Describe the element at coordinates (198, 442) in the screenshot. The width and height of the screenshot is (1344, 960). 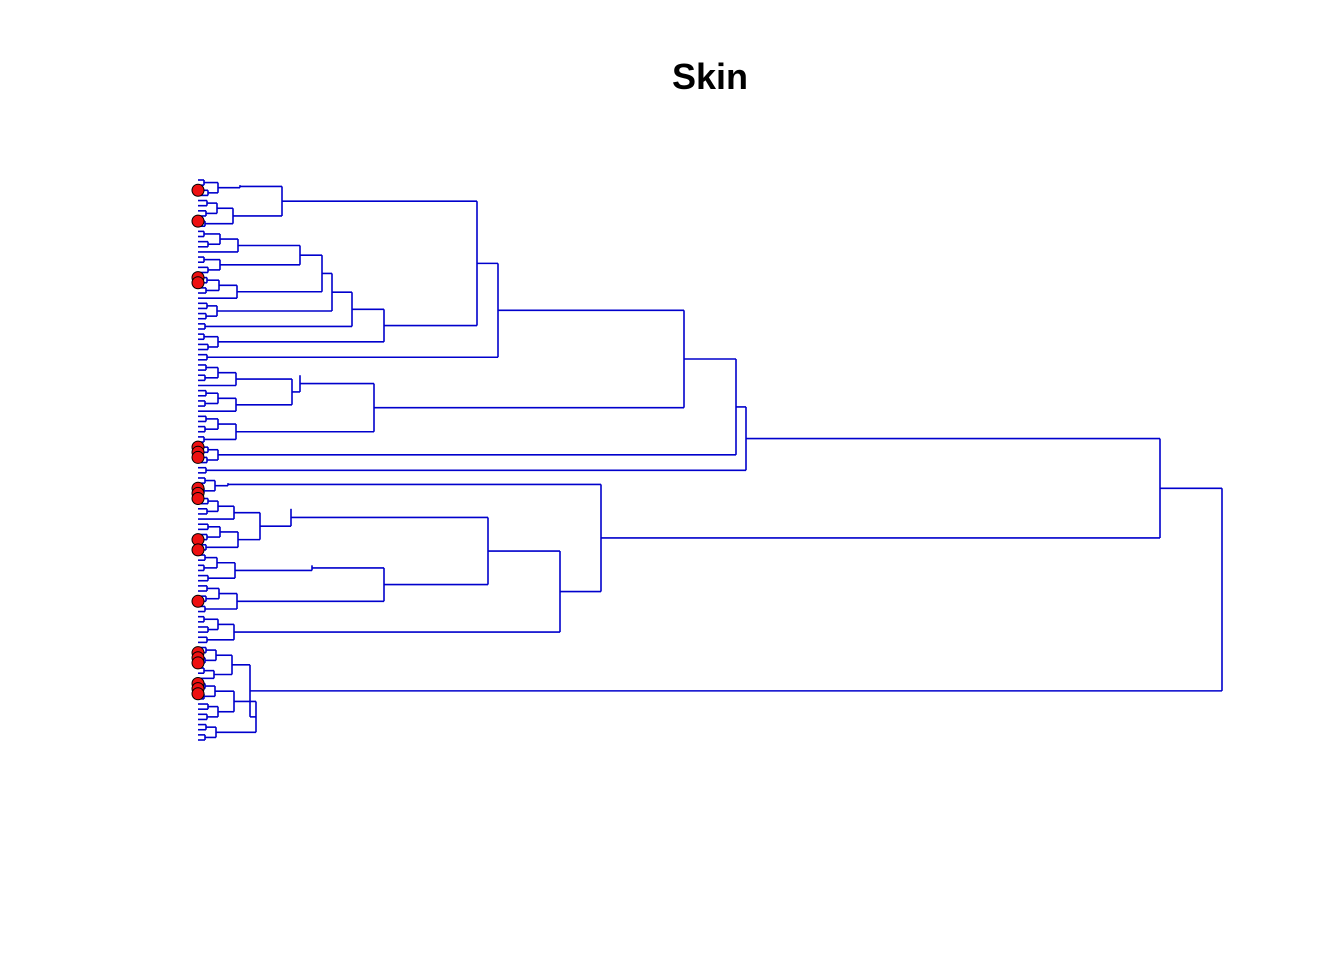
I see `leaf-markers` at that location.